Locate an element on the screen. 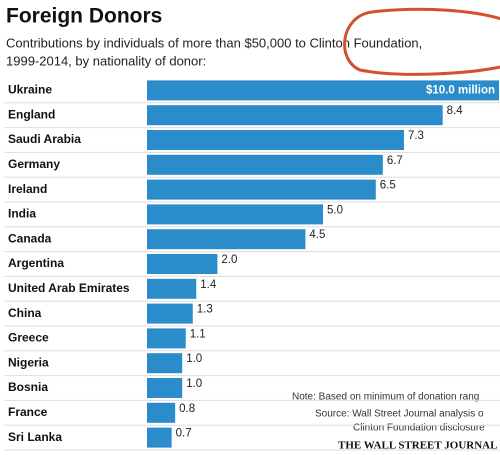  value-label: 6.5 is located at coordinates (388, 186).